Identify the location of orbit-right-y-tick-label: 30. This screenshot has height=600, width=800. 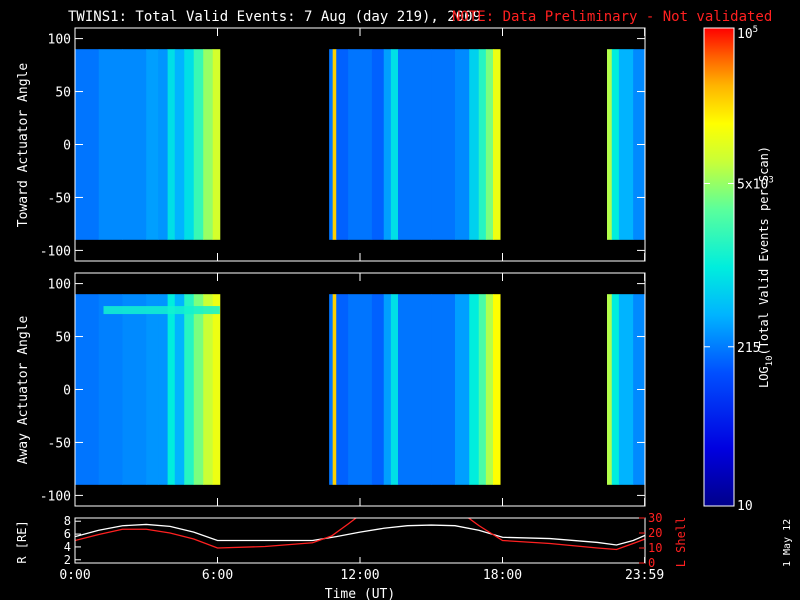
(655, 518).